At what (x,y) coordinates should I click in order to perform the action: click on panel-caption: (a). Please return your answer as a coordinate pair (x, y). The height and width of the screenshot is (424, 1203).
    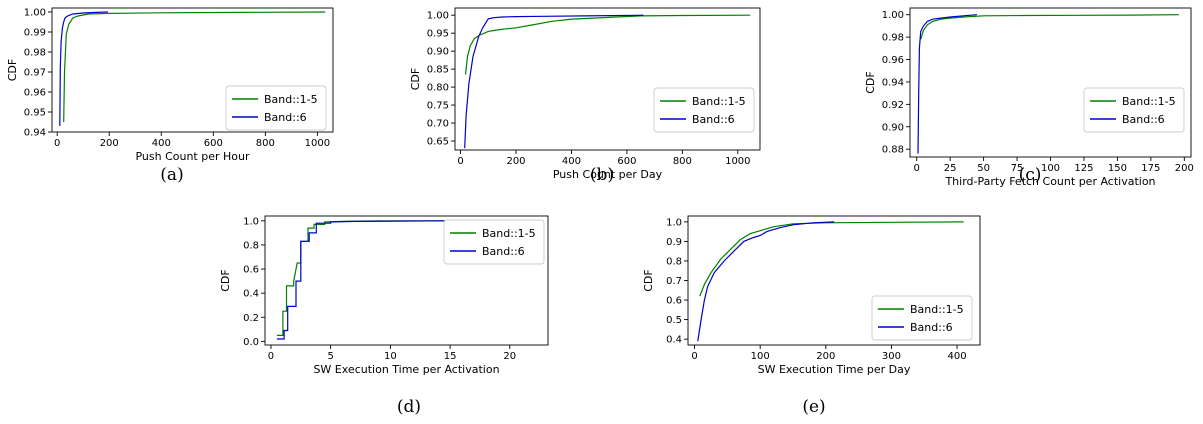
    Looking at the image, I should click on (171, 175).